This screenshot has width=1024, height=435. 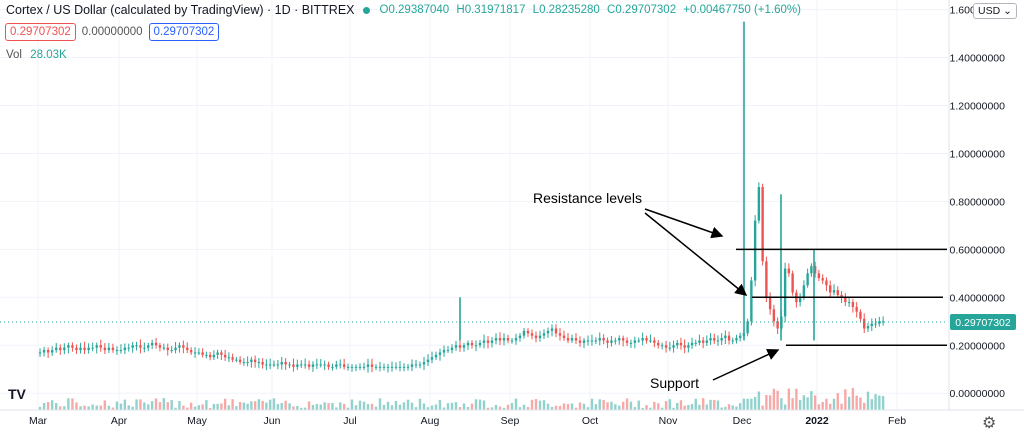 I want to click on sell-button: 0.29707302, so click(x=40, y=32).